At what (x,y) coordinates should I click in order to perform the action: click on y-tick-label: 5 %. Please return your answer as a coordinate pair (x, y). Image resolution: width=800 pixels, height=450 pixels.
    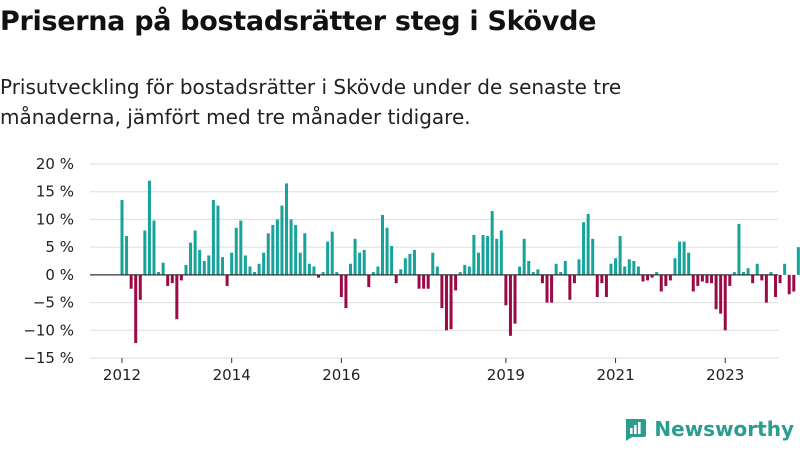
    Looking at the image, I should click on (59, 247).